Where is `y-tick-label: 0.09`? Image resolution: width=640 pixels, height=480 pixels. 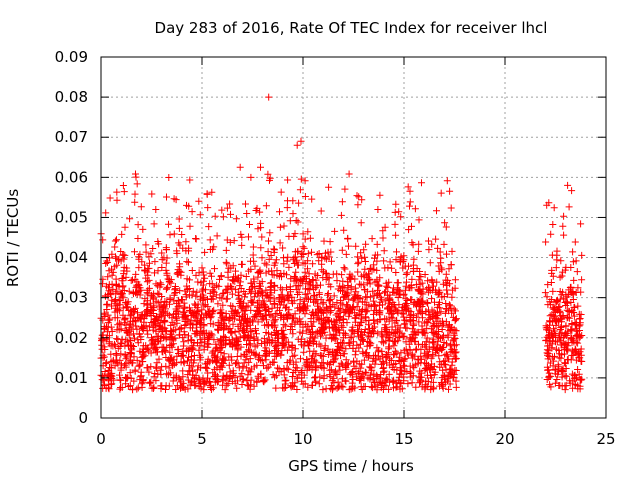
y-tick-label: 0.09 is located at coordinates (71, 57).